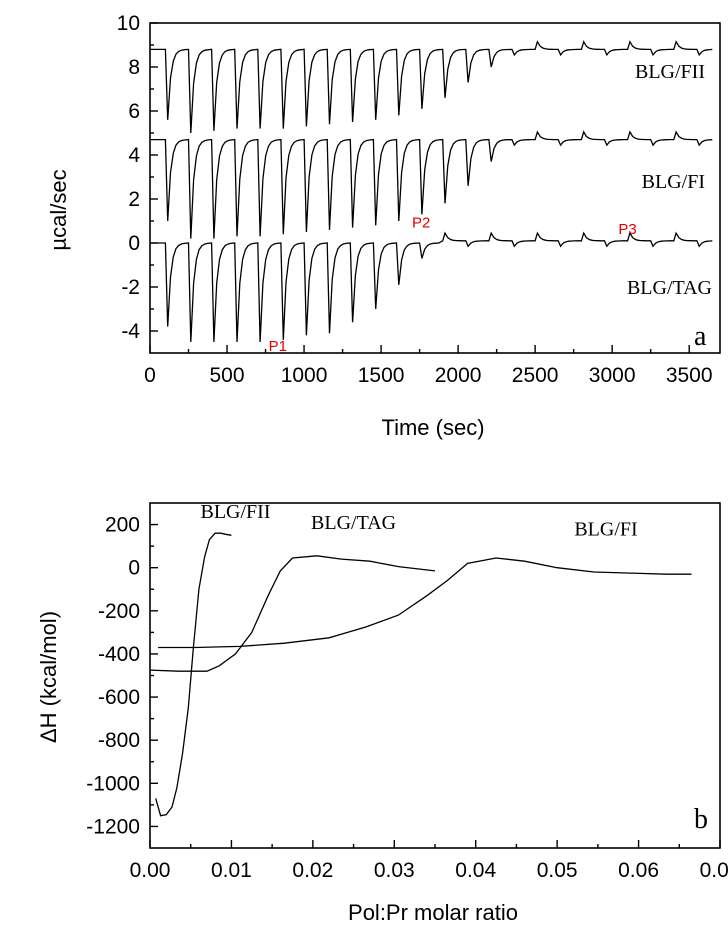 Image resolution: width=728 pixels, height=933 pixels. Describe the element at coordinates (134, 243) in the screenshot. I see `panel-a-y-tick-label: 0` at that location.